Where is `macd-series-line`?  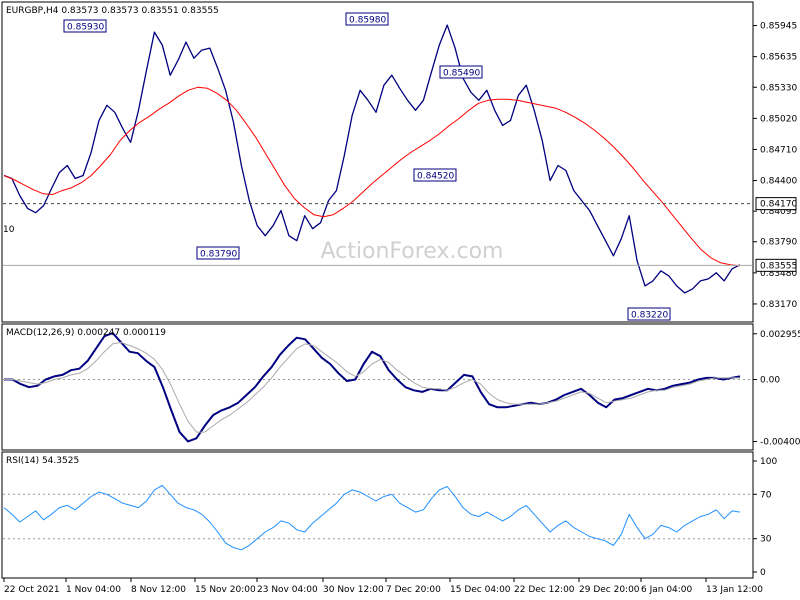
macd-series-line is located at coordinates (372, 387).